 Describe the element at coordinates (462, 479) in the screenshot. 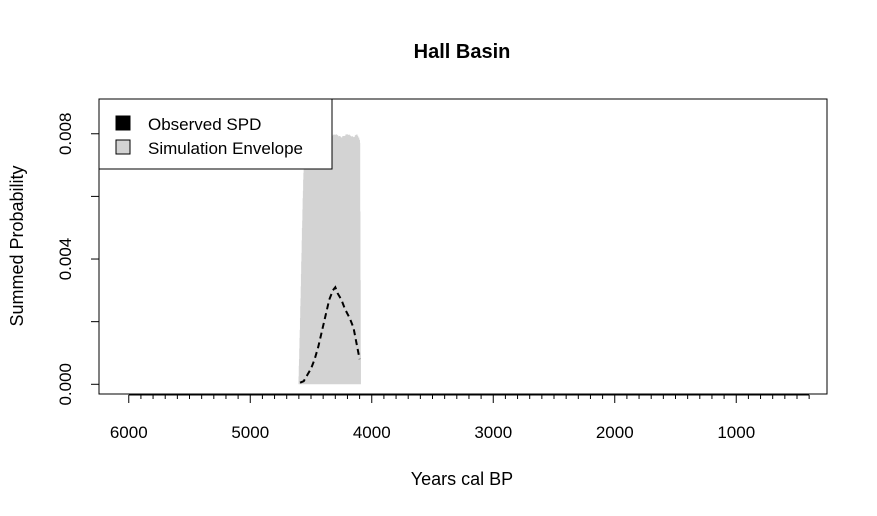

I see `x-axis-label: Years cal BP` at that location.